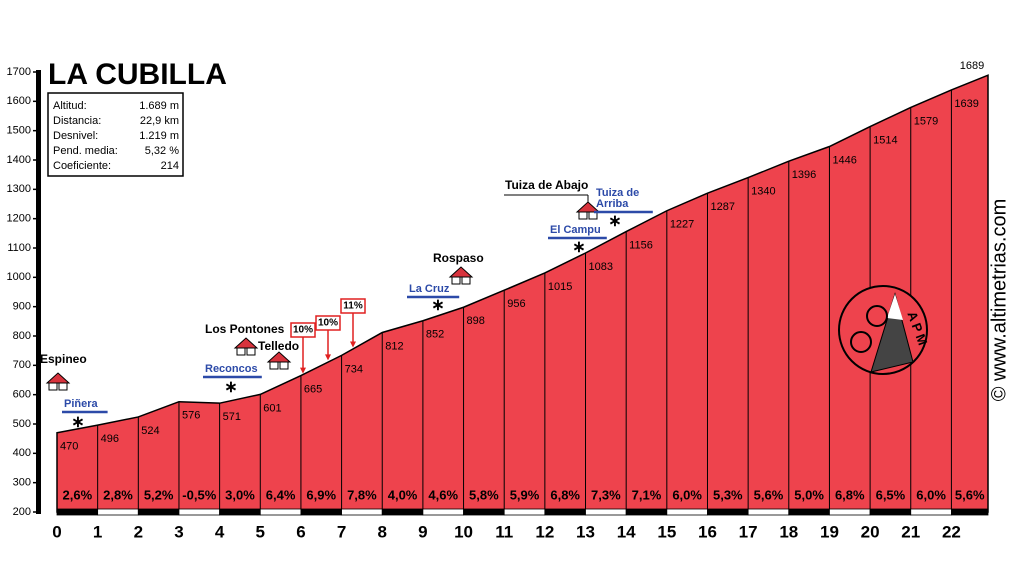 The image size is (1024, 574). Describe the element at coordinates (85, 151) in the screenshot. I see `info-label: Pend. media:` at that location.